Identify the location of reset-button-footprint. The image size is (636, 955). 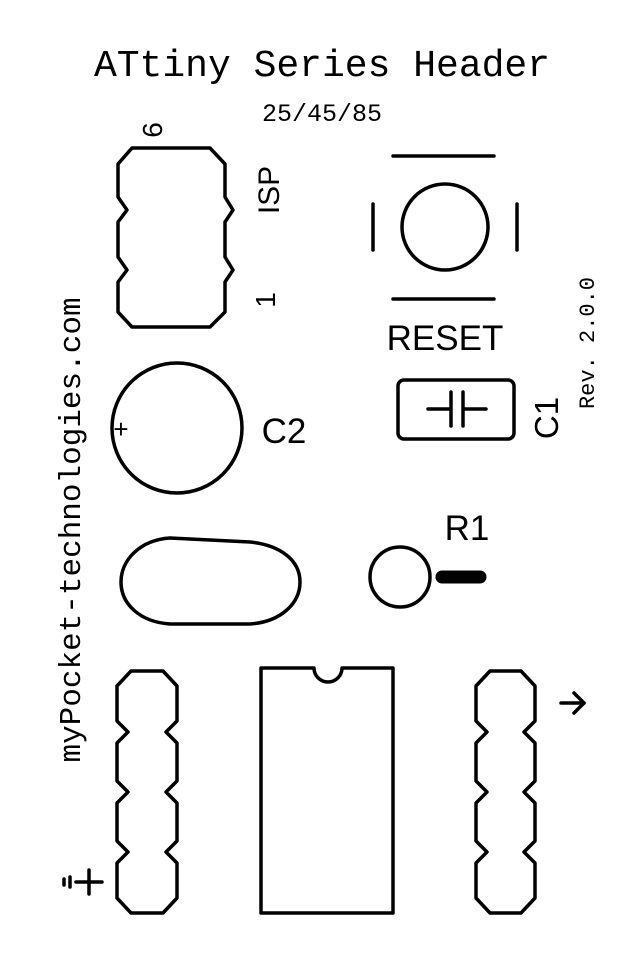
(445, 227).